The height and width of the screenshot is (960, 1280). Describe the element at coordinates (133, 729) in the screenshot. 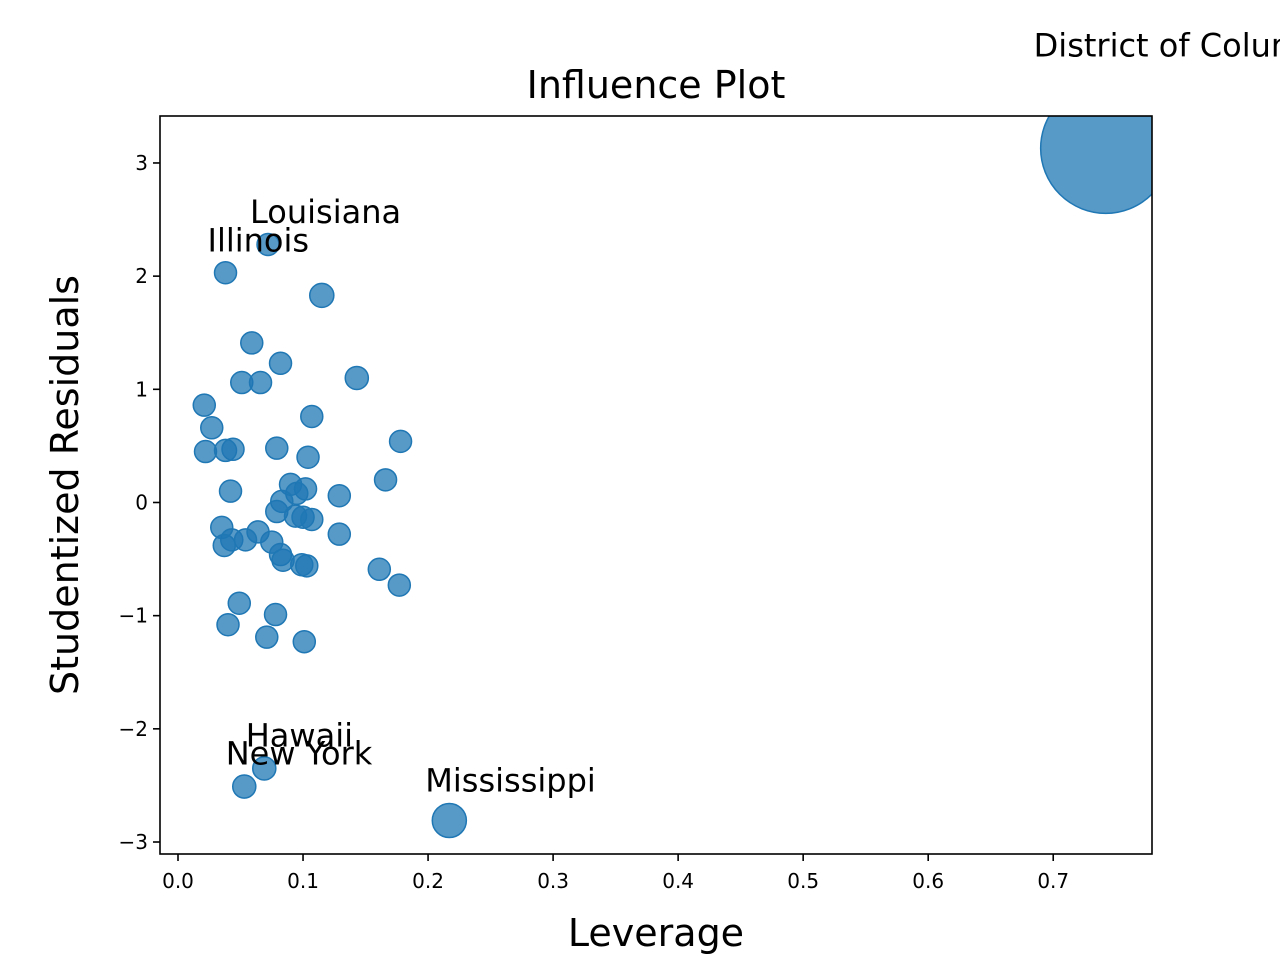

I see `y-tick-label: −2` at that location.